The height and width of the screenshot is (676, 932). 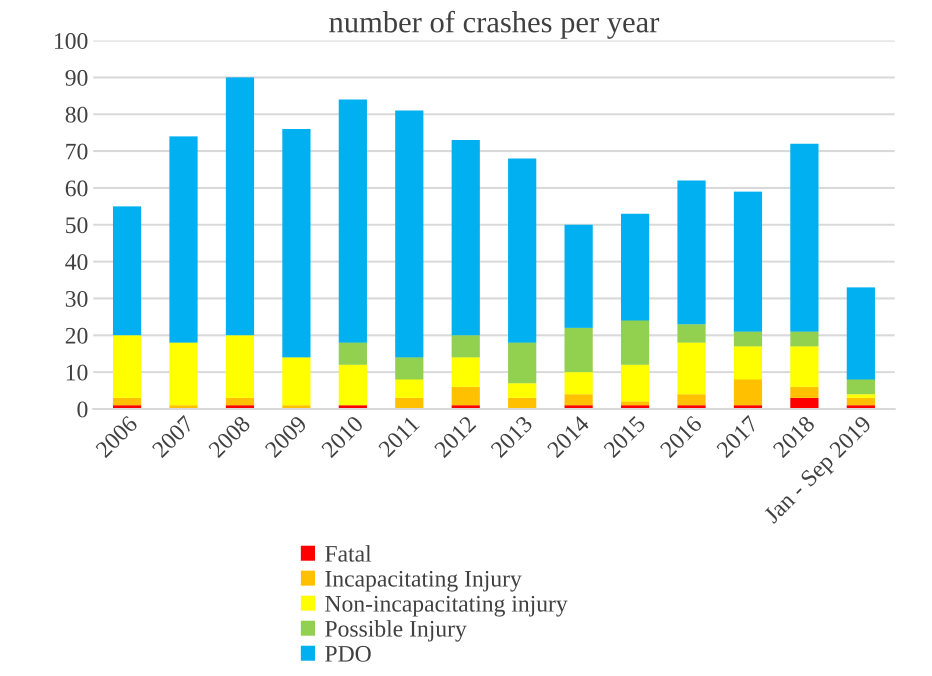 What do you see at coordinates (396, 631) in the screenshot?
I see `legend-label: Possible Injury` at bounding box center [396, 631].